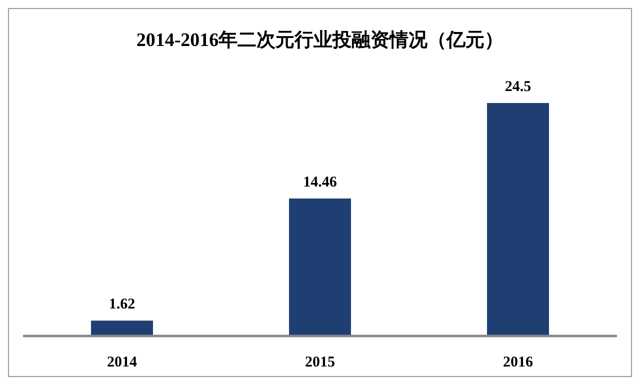  What do you see at coordinates (518, 362) in the screenshot?
I see `x-tick-label: 2016` at bounding box center [518, 362].